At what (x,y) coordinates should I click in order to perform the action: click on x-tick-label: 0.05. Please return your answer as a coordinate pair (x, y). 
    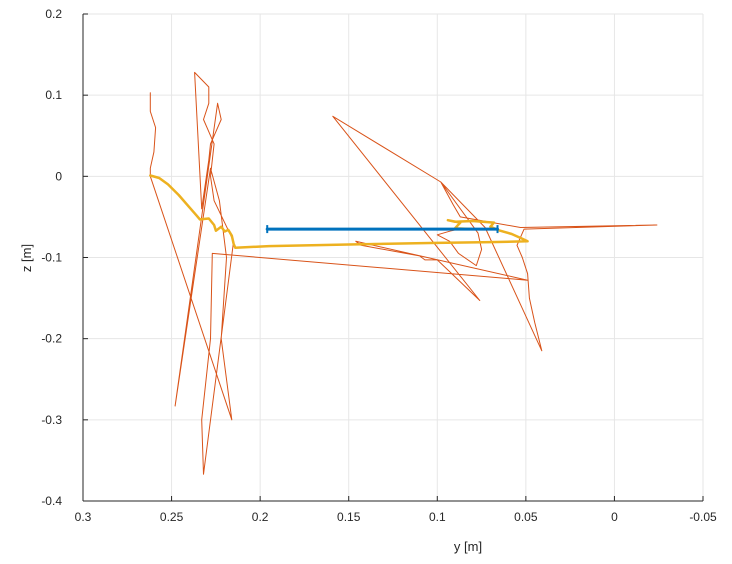
    Looking at the image, I should click on (526, 517).